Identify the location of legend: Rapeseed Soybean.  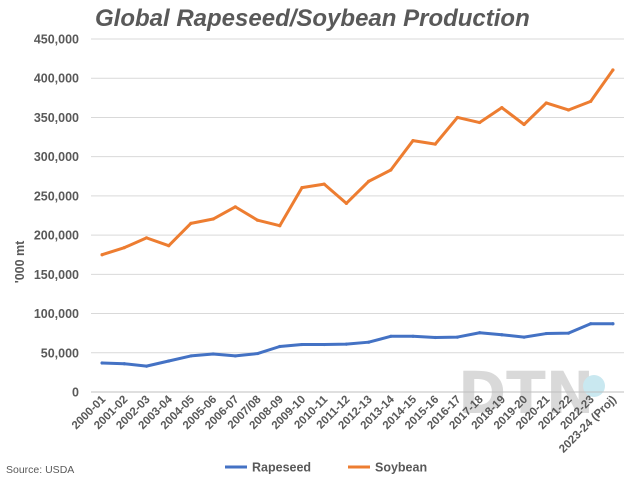
(326, 468).